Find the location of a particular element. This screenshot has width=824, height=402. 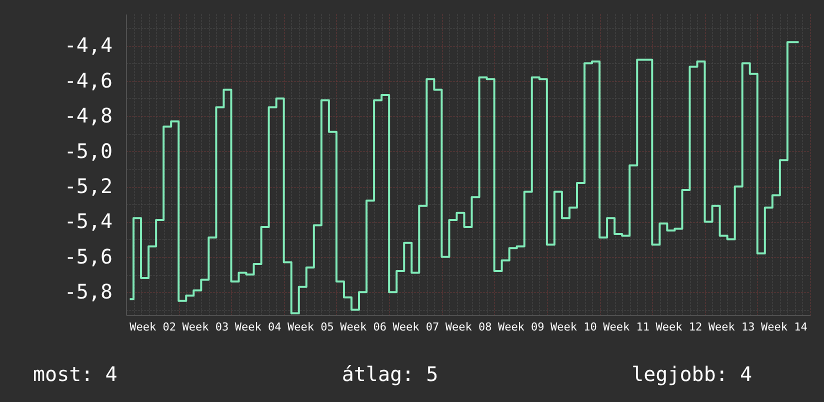

y-tick-label: -5,8 is located at coordinates (88, 292).